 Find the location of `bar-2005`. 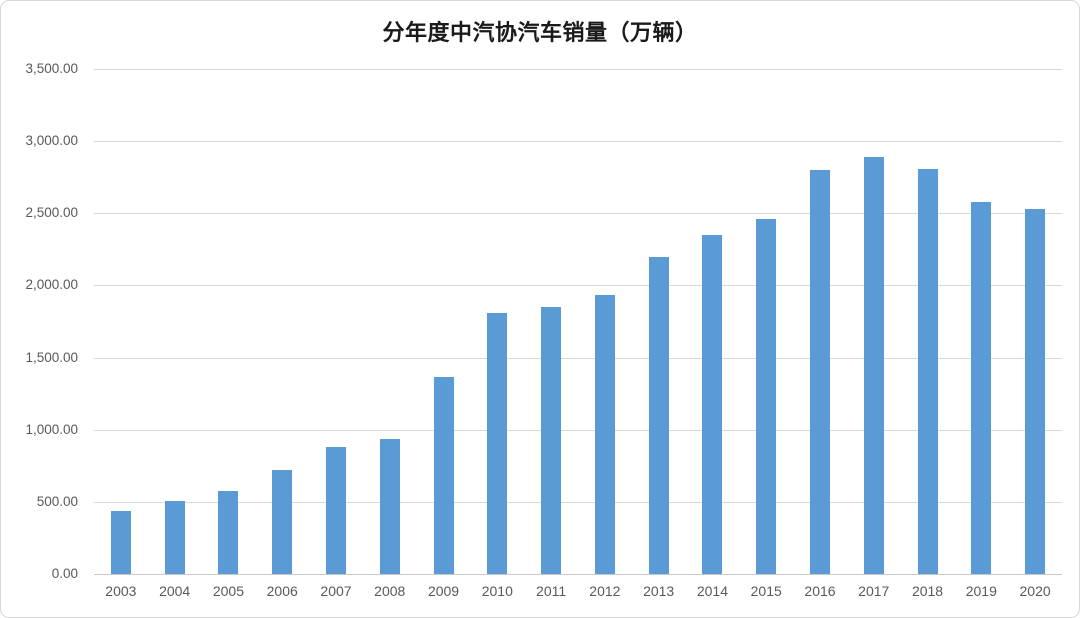

bar-2005 is located at coordinates (228, 532).